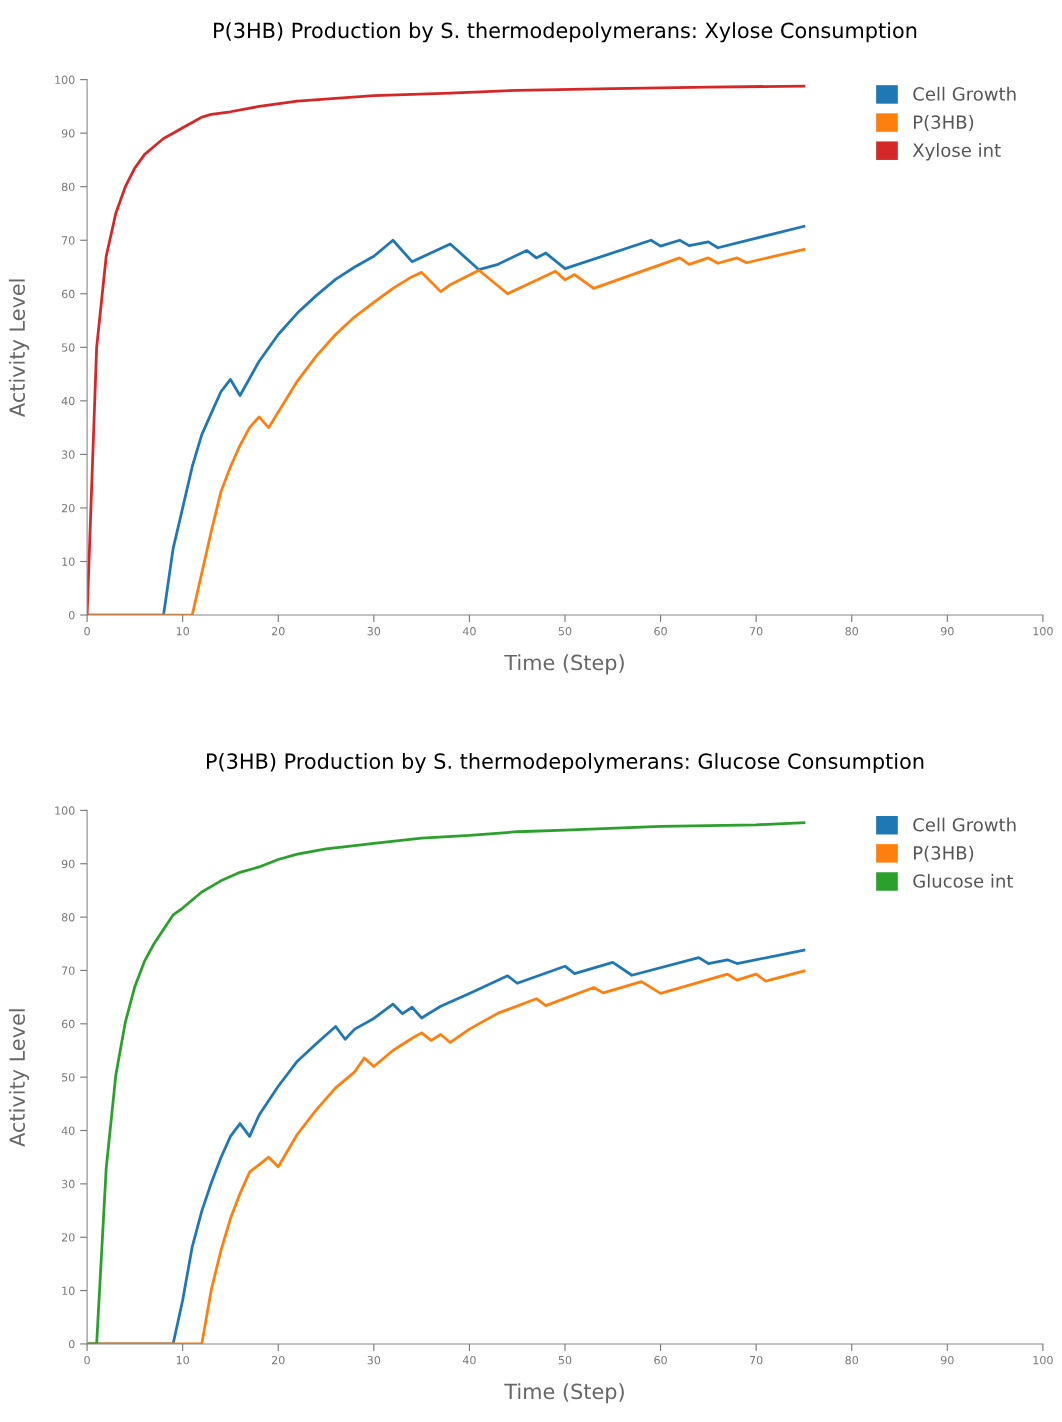  I want to click on legend-label: Xylose int, so click(956, 152).